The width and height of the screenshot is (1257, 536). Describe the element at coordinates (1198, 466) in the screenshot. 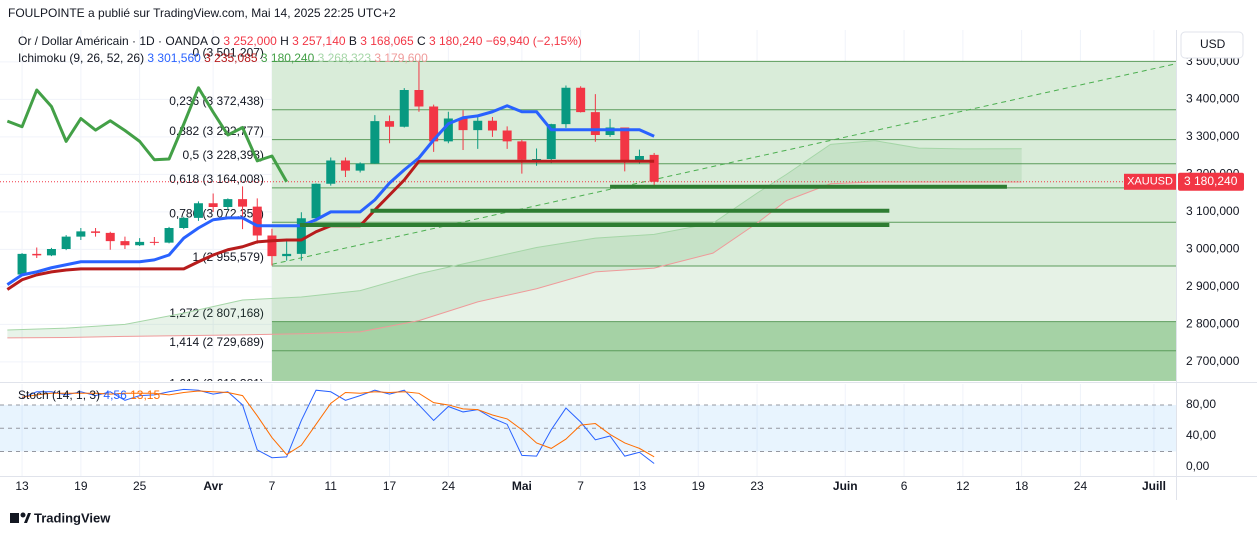

I see `stoch-tick-label: 0,00` at that location.